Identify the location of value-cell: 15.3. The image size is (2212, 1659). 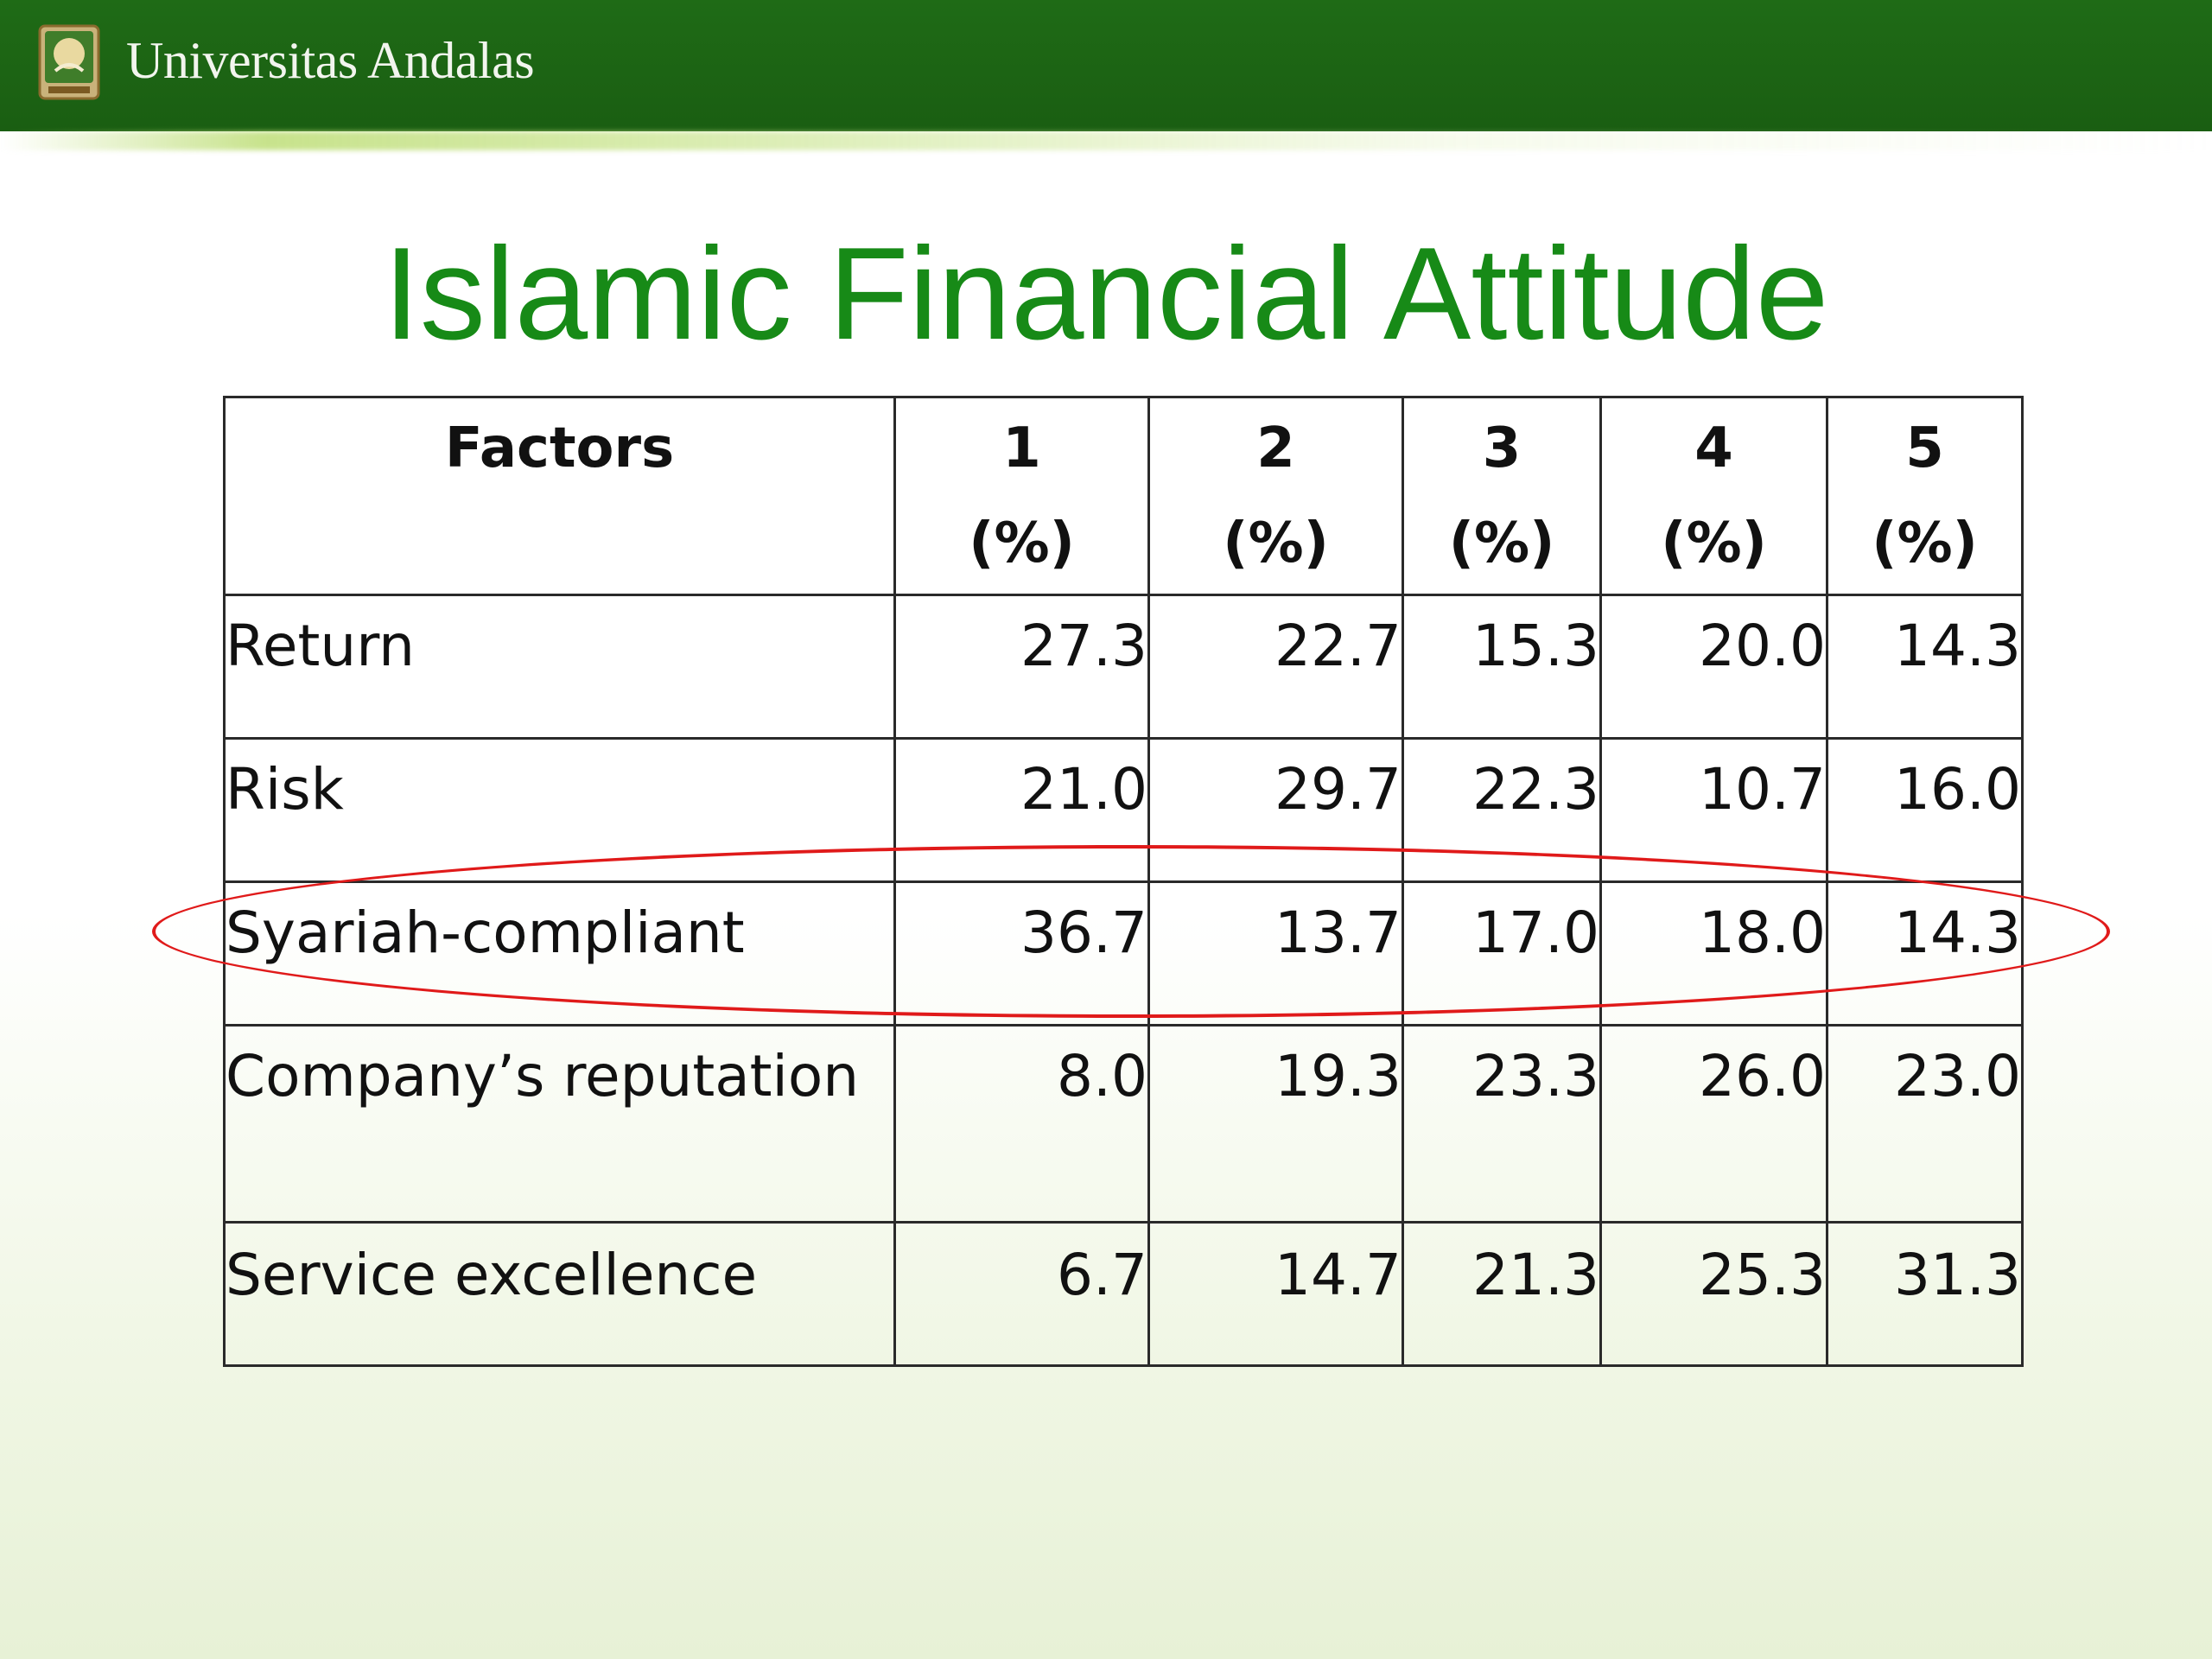
(1502, 667).